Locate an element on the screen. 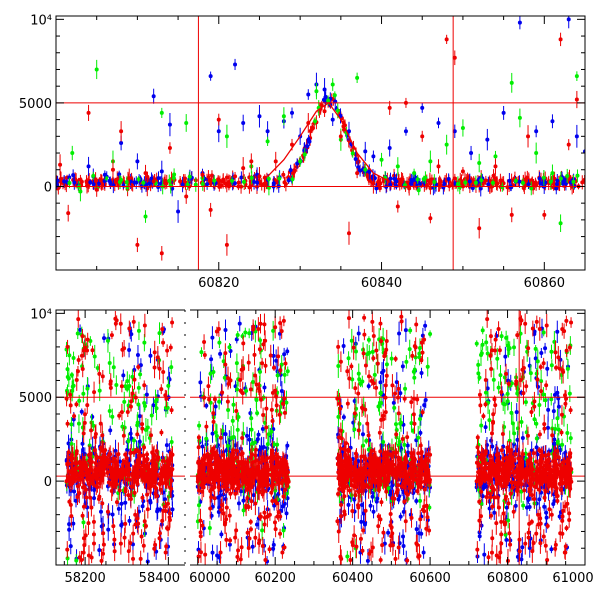 This screenshot has width=600, height=600. model-curve is located at coordinates (328, 142).